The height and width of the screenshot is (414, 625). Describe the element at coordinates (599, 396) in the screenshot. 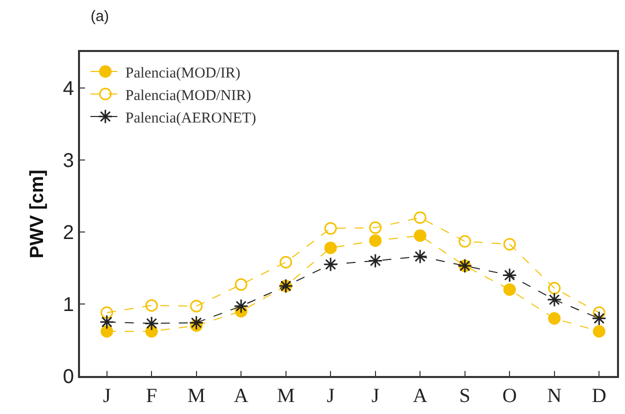

I see `x-tick-label: D` at that location.